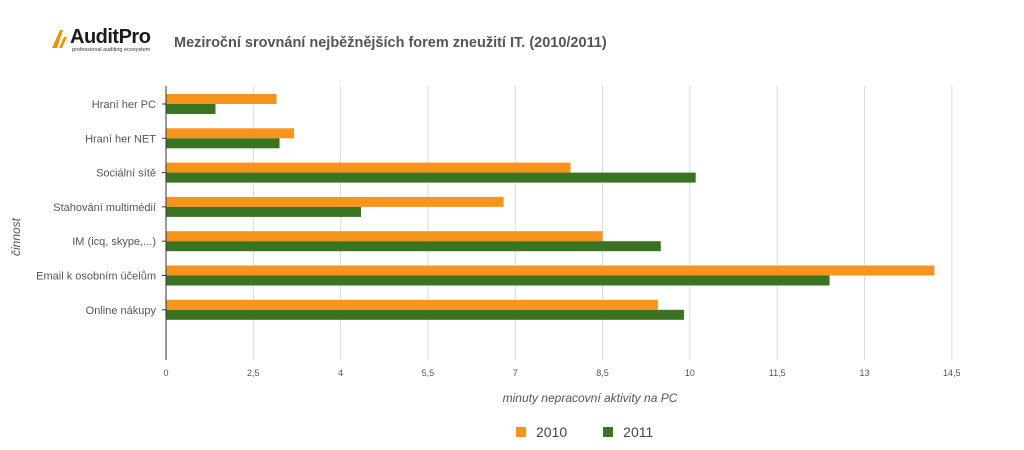 The width and height of the screenshot is (1024, 450). Describe the element at coordinates (110, 37) in the screenshot. I see `logo-text: AuditPro` at that location.